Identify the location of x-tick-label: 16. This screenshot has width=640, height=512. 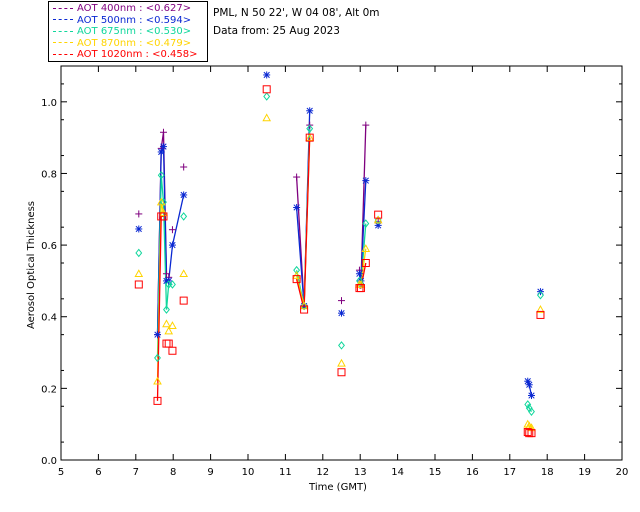
(472, 472).